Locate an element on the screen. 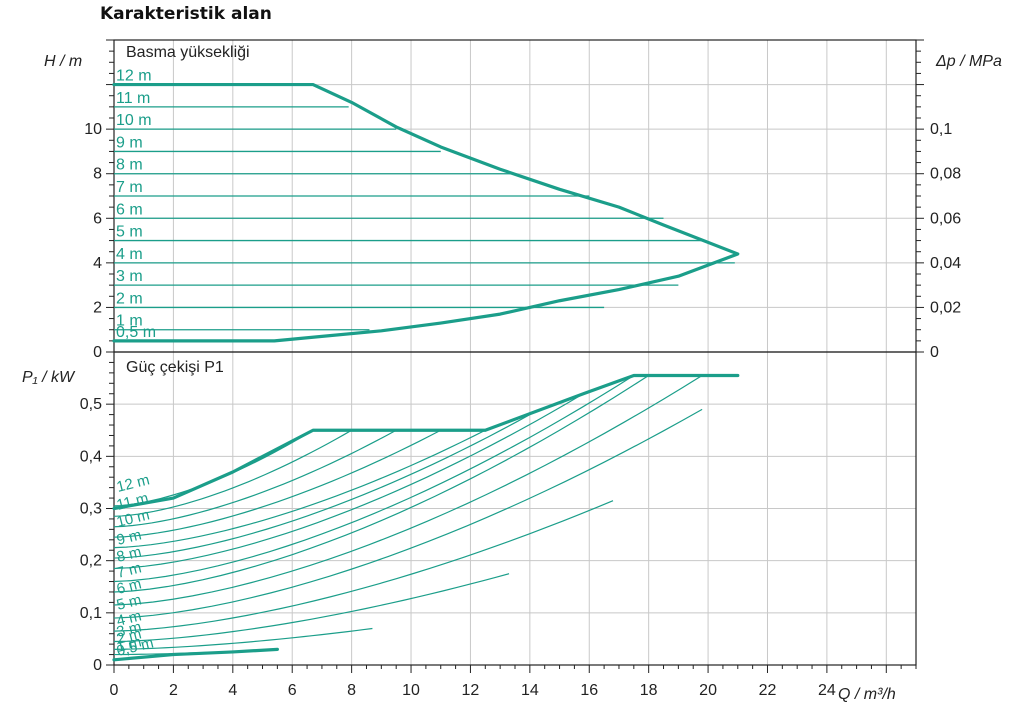  x-tick-label: 14 is located at coordinates (530, 690).